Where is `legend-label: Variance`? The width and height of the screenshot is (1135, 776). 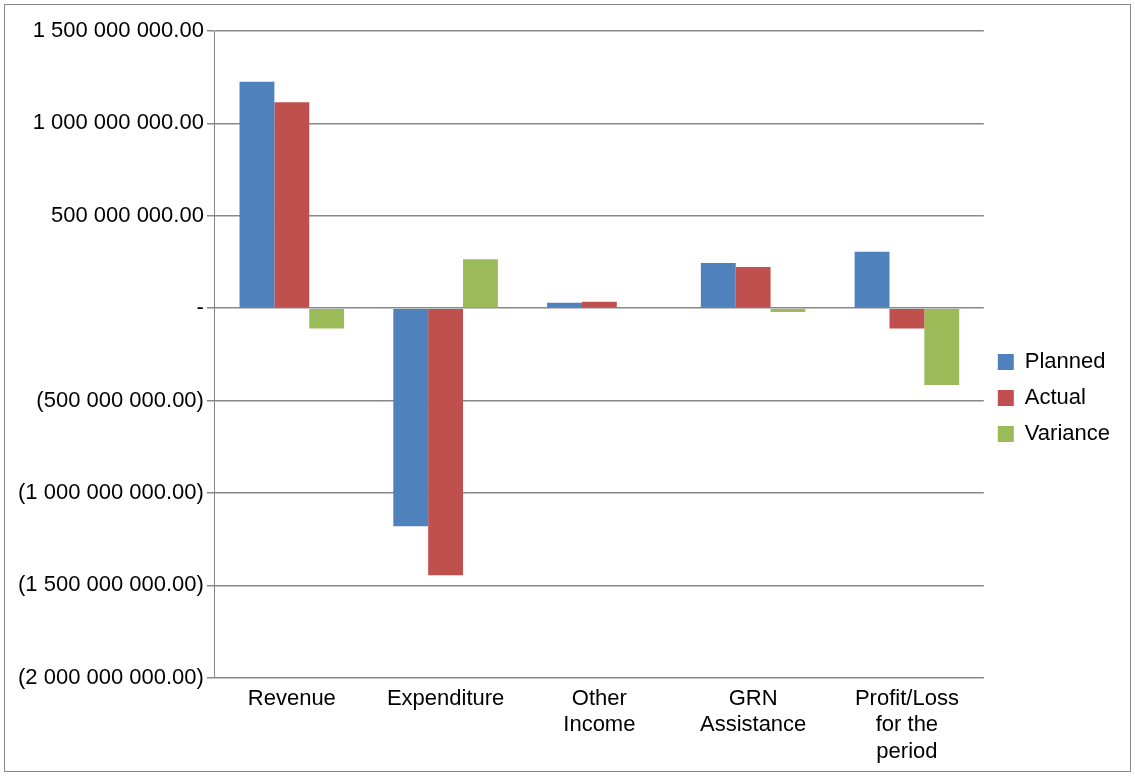 legend-label: Variance is located at coordinates (1067, 433).